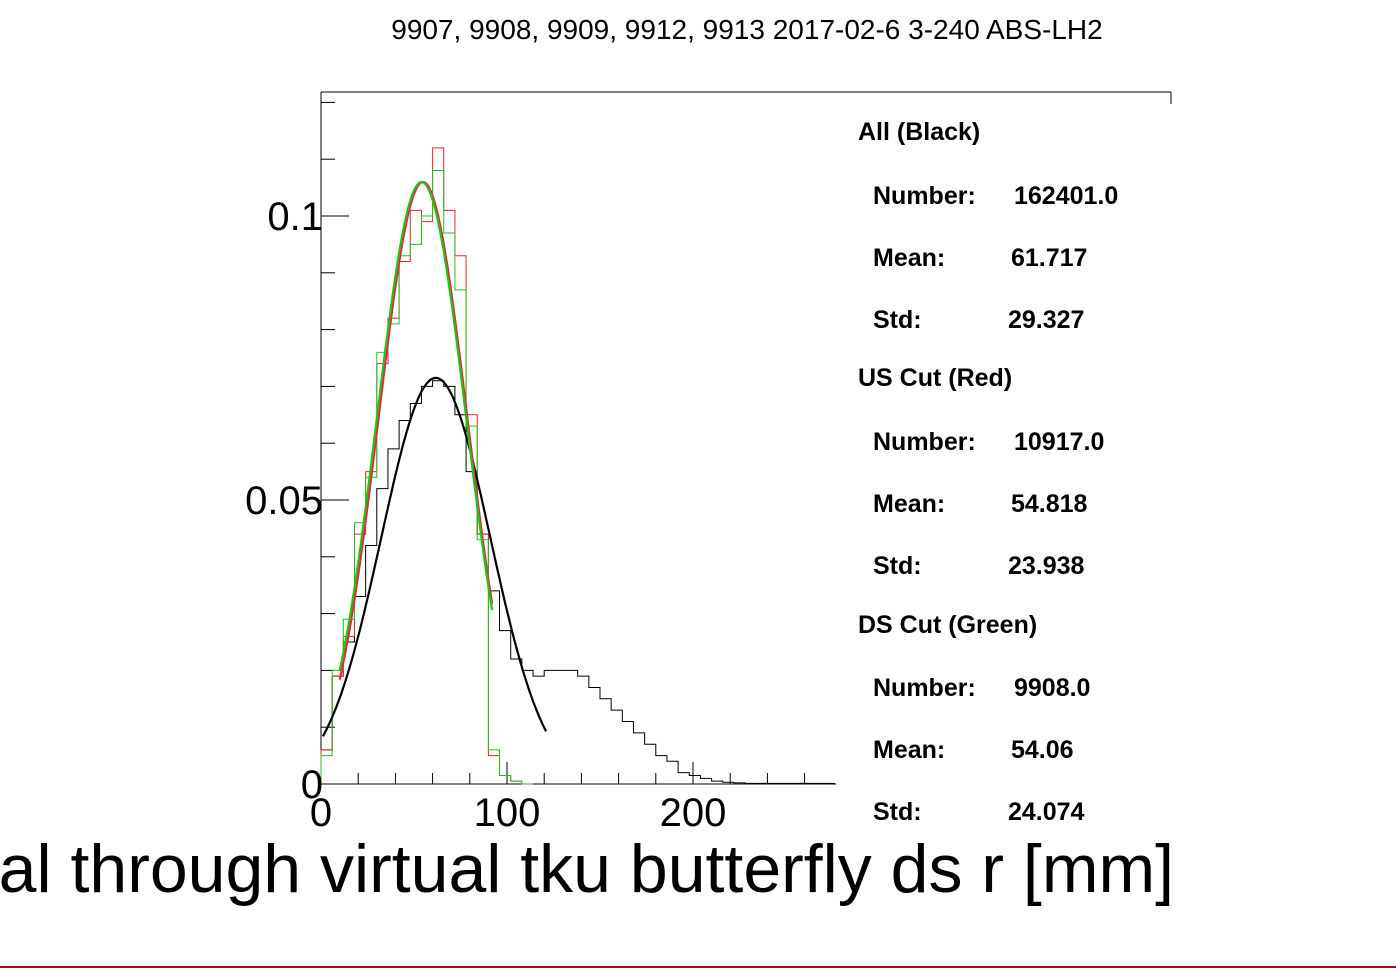 Image resolution: width=1396 pixels, height=972 pixels. I want to click on stats-us-header: US Cut (Red), so click(935, 378).